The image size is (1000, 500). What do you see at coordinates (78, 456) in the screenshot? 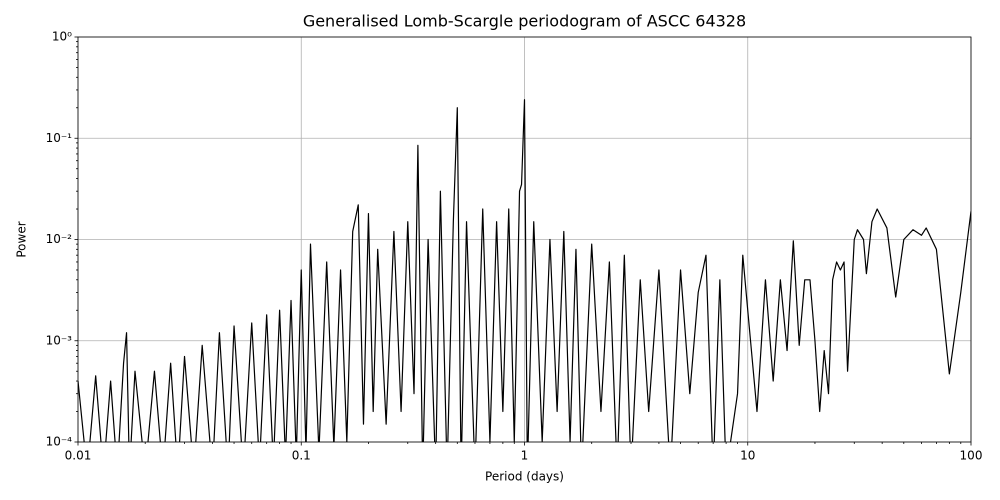
I see `x-tick-label: 0.01` at bounding box center [78, 456].